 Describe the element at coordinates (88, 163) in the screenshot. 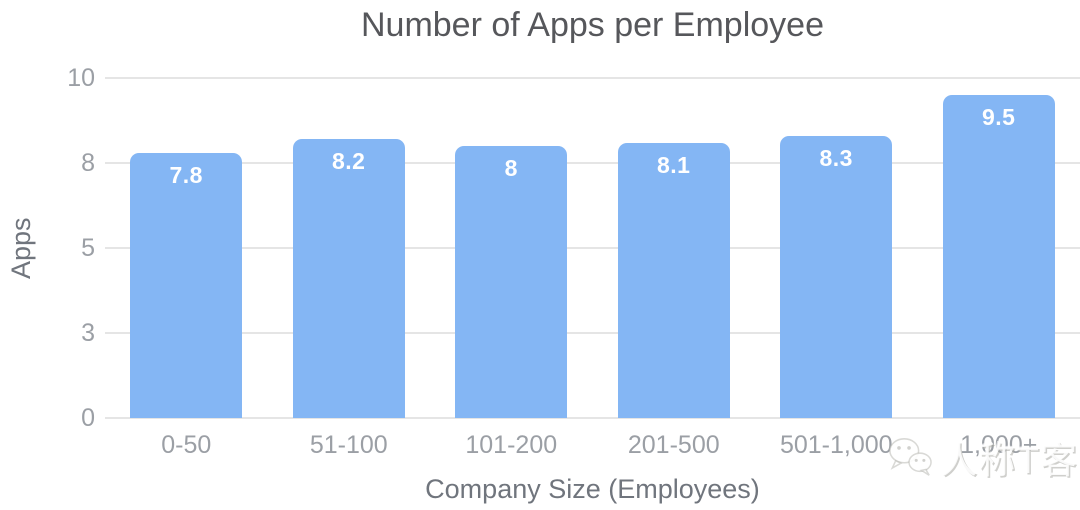

I see `y-tick-label: 8` at that location.